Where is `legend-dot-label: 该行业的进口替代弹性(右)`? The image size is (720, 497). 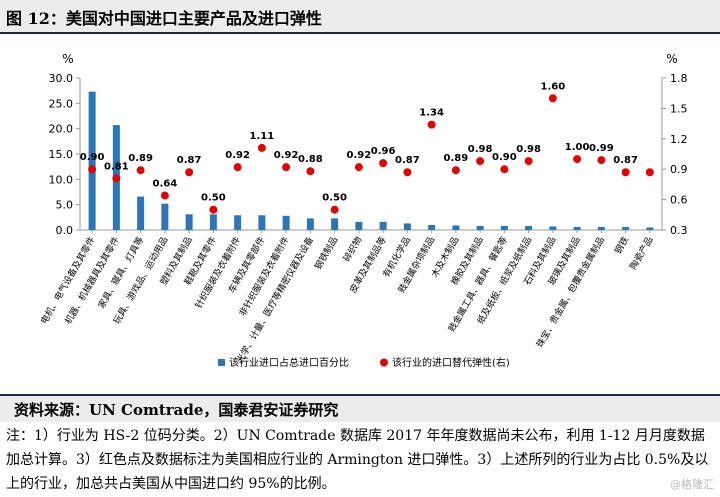
legend-dot-label: 该行业的进口替代弹性(右) is located at coordinates (451, 362).